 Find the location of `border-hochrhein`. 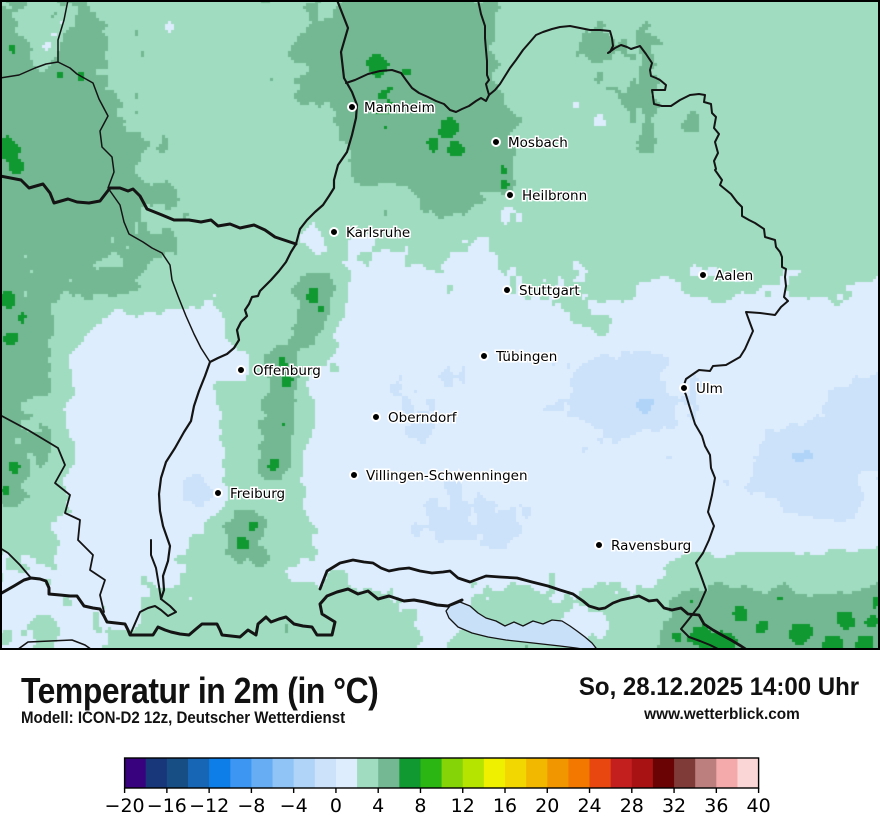

border-hochrhein is located at coordinates (232, 607).